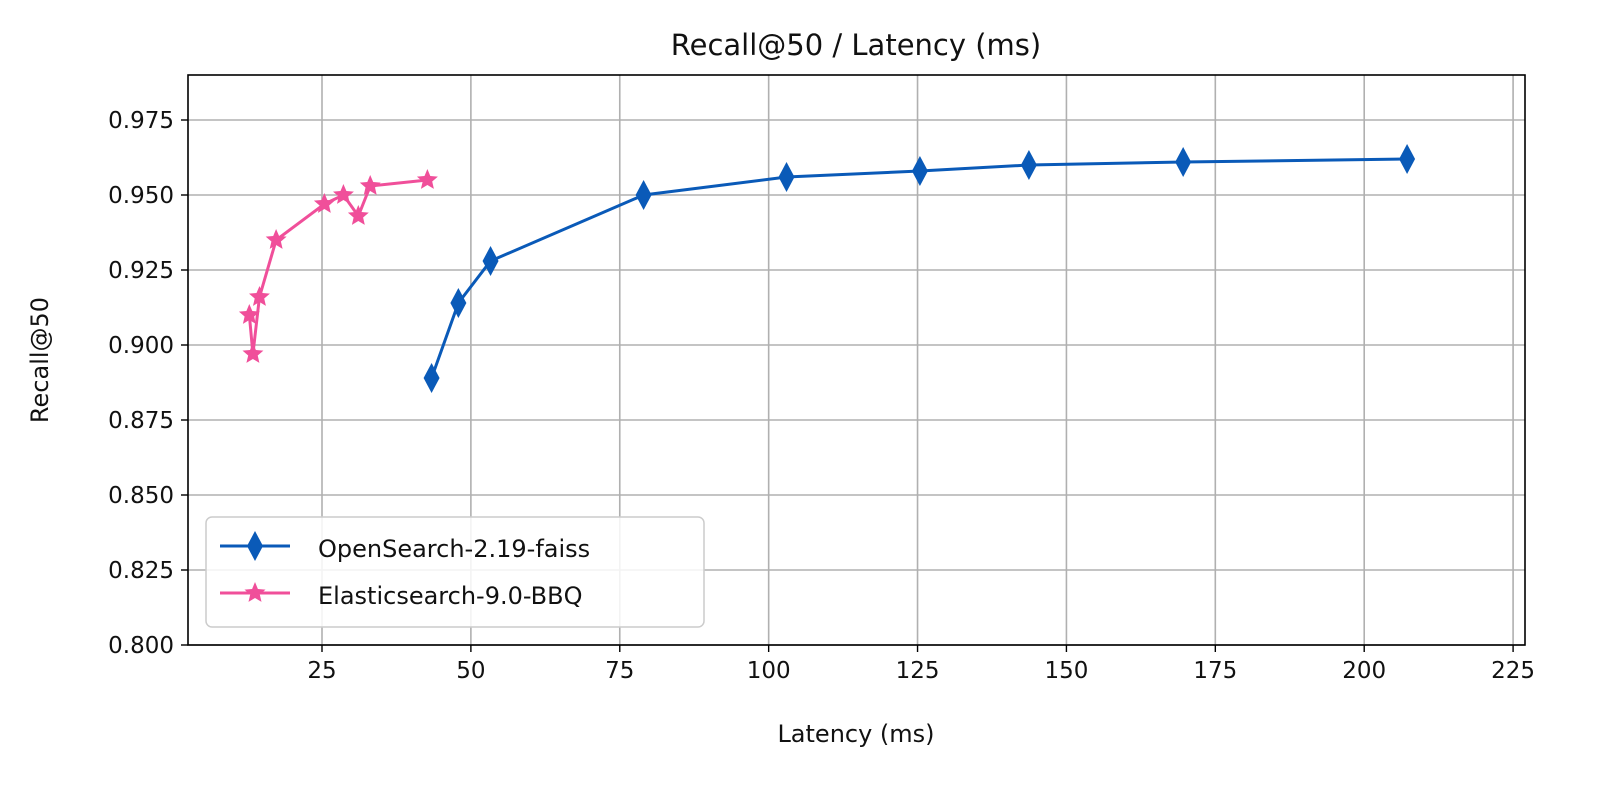 Image resolution: width=1600 pixels, height=793 pixels. I want to click on legend-entry-elasticsearch: Elasticsearch-9.0-BBQ, so click(401, 596).